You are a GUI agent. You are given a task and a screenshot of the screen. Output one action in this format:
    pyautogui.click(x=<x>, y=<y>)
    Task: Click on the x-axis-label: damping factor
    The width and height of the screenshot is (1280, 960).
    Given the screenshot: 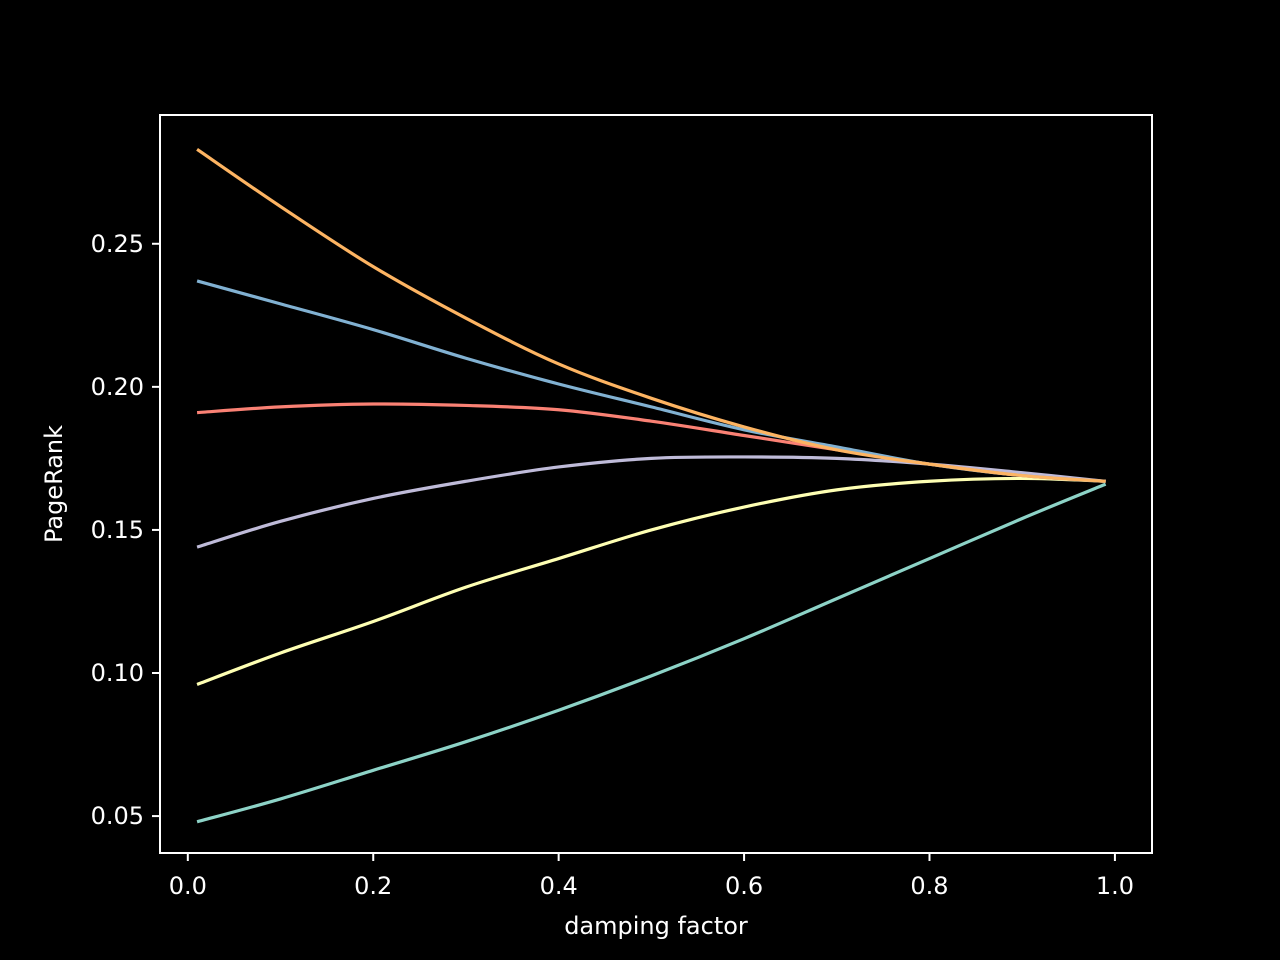 What is the action you would take?
    pyautogui.click(x=656, y=926)
    